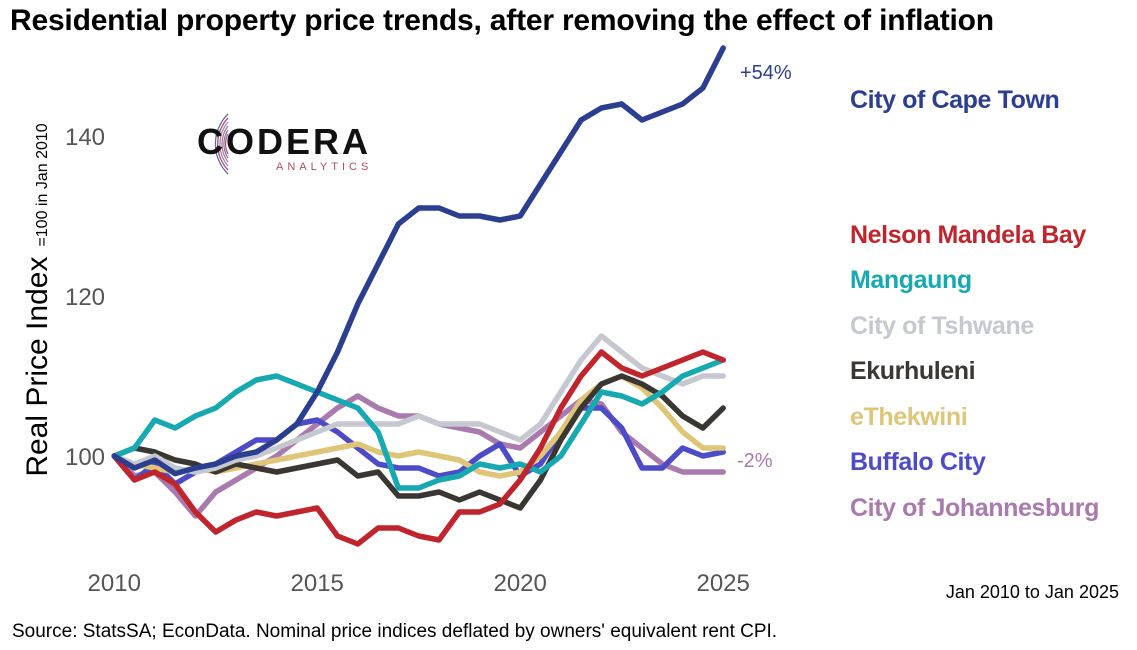 This screenshot has width=1137, height=650. Describe the element at coordinates (85, 297) in the screenshot. I see `y-tick-label-120: 120` at that location.